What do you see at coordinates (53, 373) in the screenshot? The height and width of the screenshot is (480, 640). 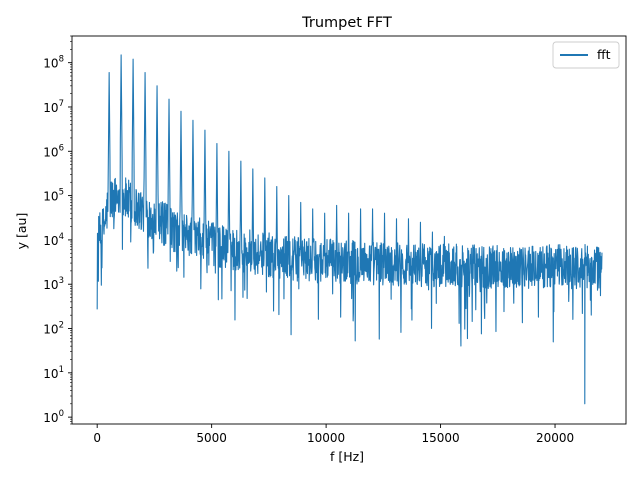 I see `y-tick-label: 10¹` at bounding box center [53, 373].